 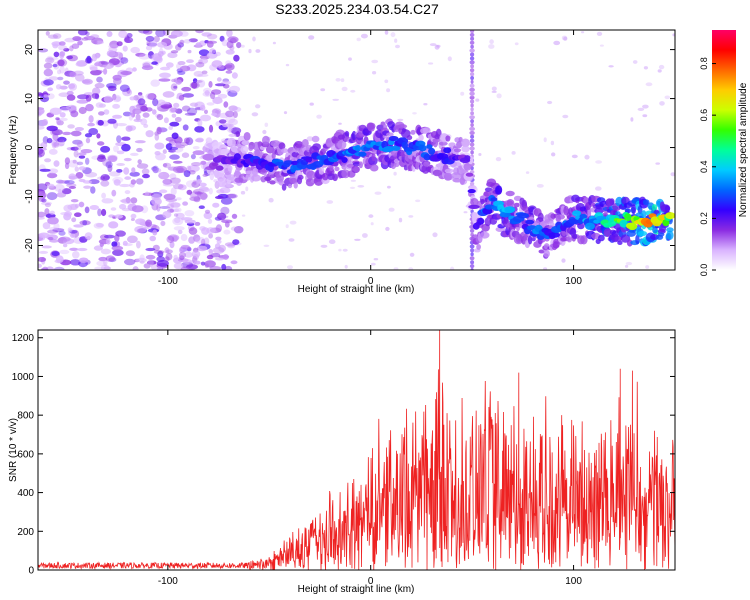 I want to click on spectrogram-y-tick-label: 0, so click(x=29, y=147).